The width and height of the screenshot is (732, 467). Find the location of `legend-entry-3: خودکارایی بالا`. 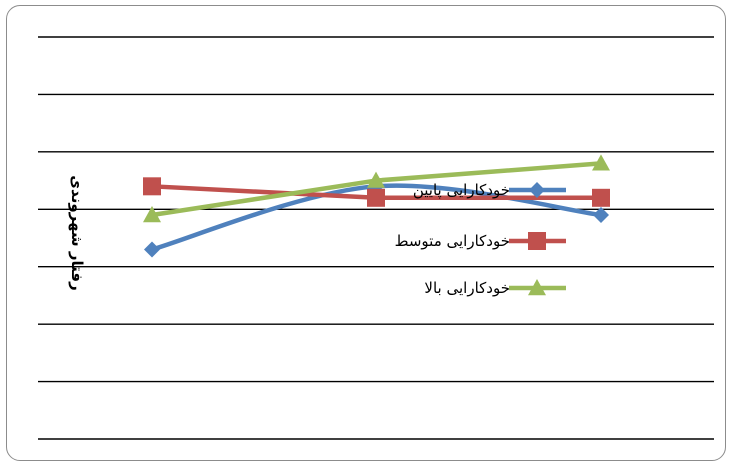

legend-entry-3: خودکارایی بالا is located at coordinates (495, 288).